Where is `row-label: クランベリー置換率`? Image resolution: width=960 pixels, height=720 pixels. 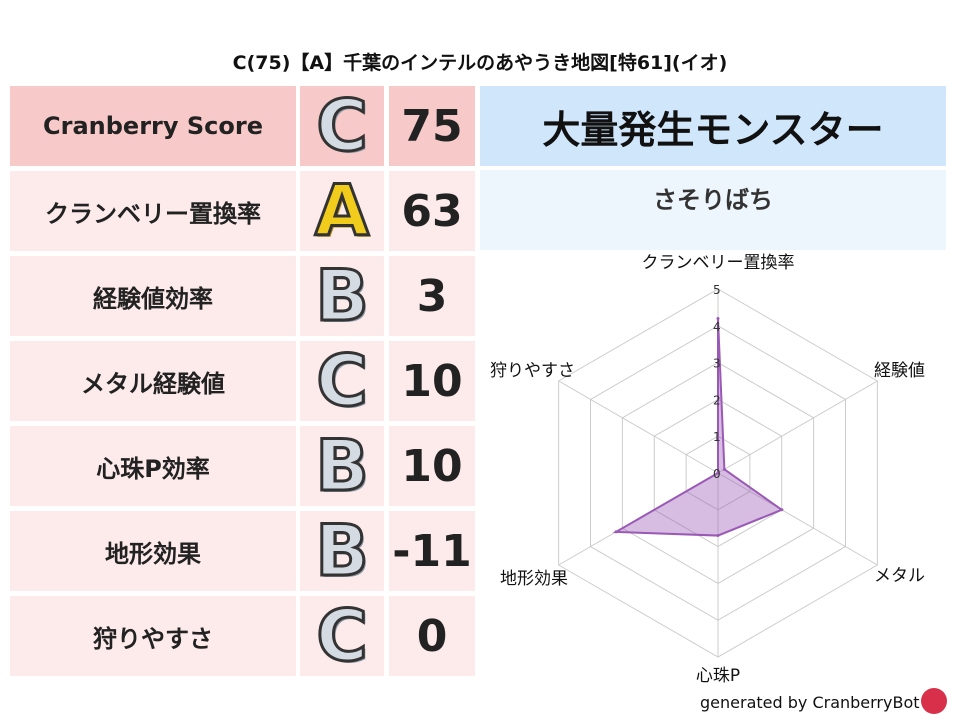 row-label: クランベリー置換率 is located at coordinates (153, 211).